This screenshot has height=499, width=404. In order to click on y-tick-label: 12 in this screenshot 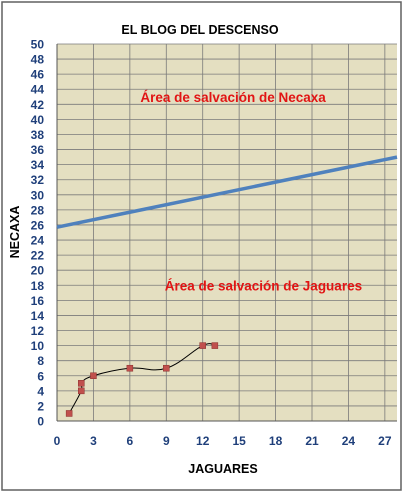, I will do `click(38, 331)`.